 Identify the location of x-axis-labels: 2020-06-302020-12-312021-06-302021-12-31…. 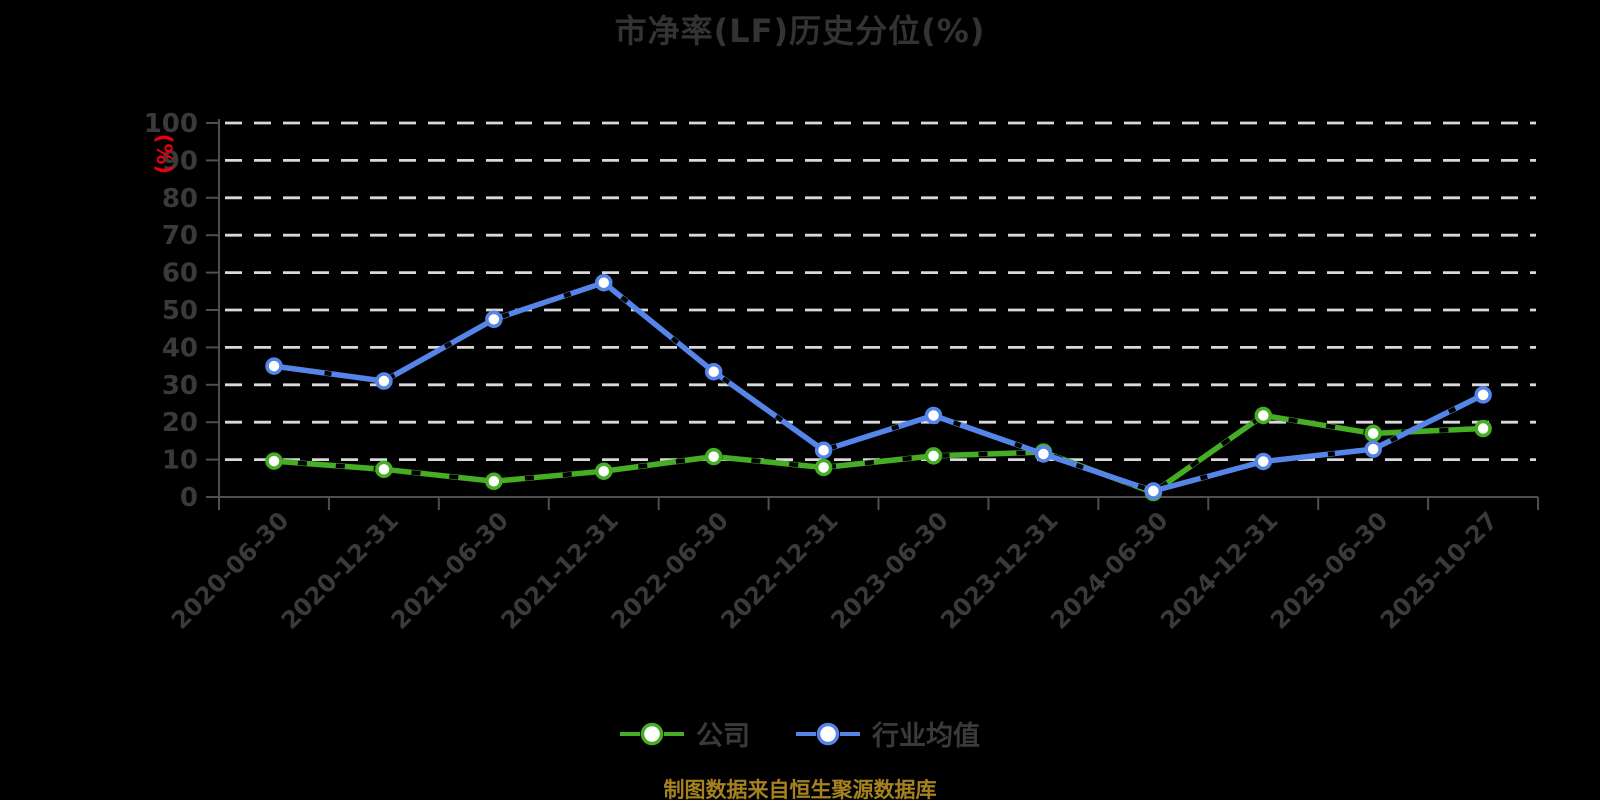
(834, 570).